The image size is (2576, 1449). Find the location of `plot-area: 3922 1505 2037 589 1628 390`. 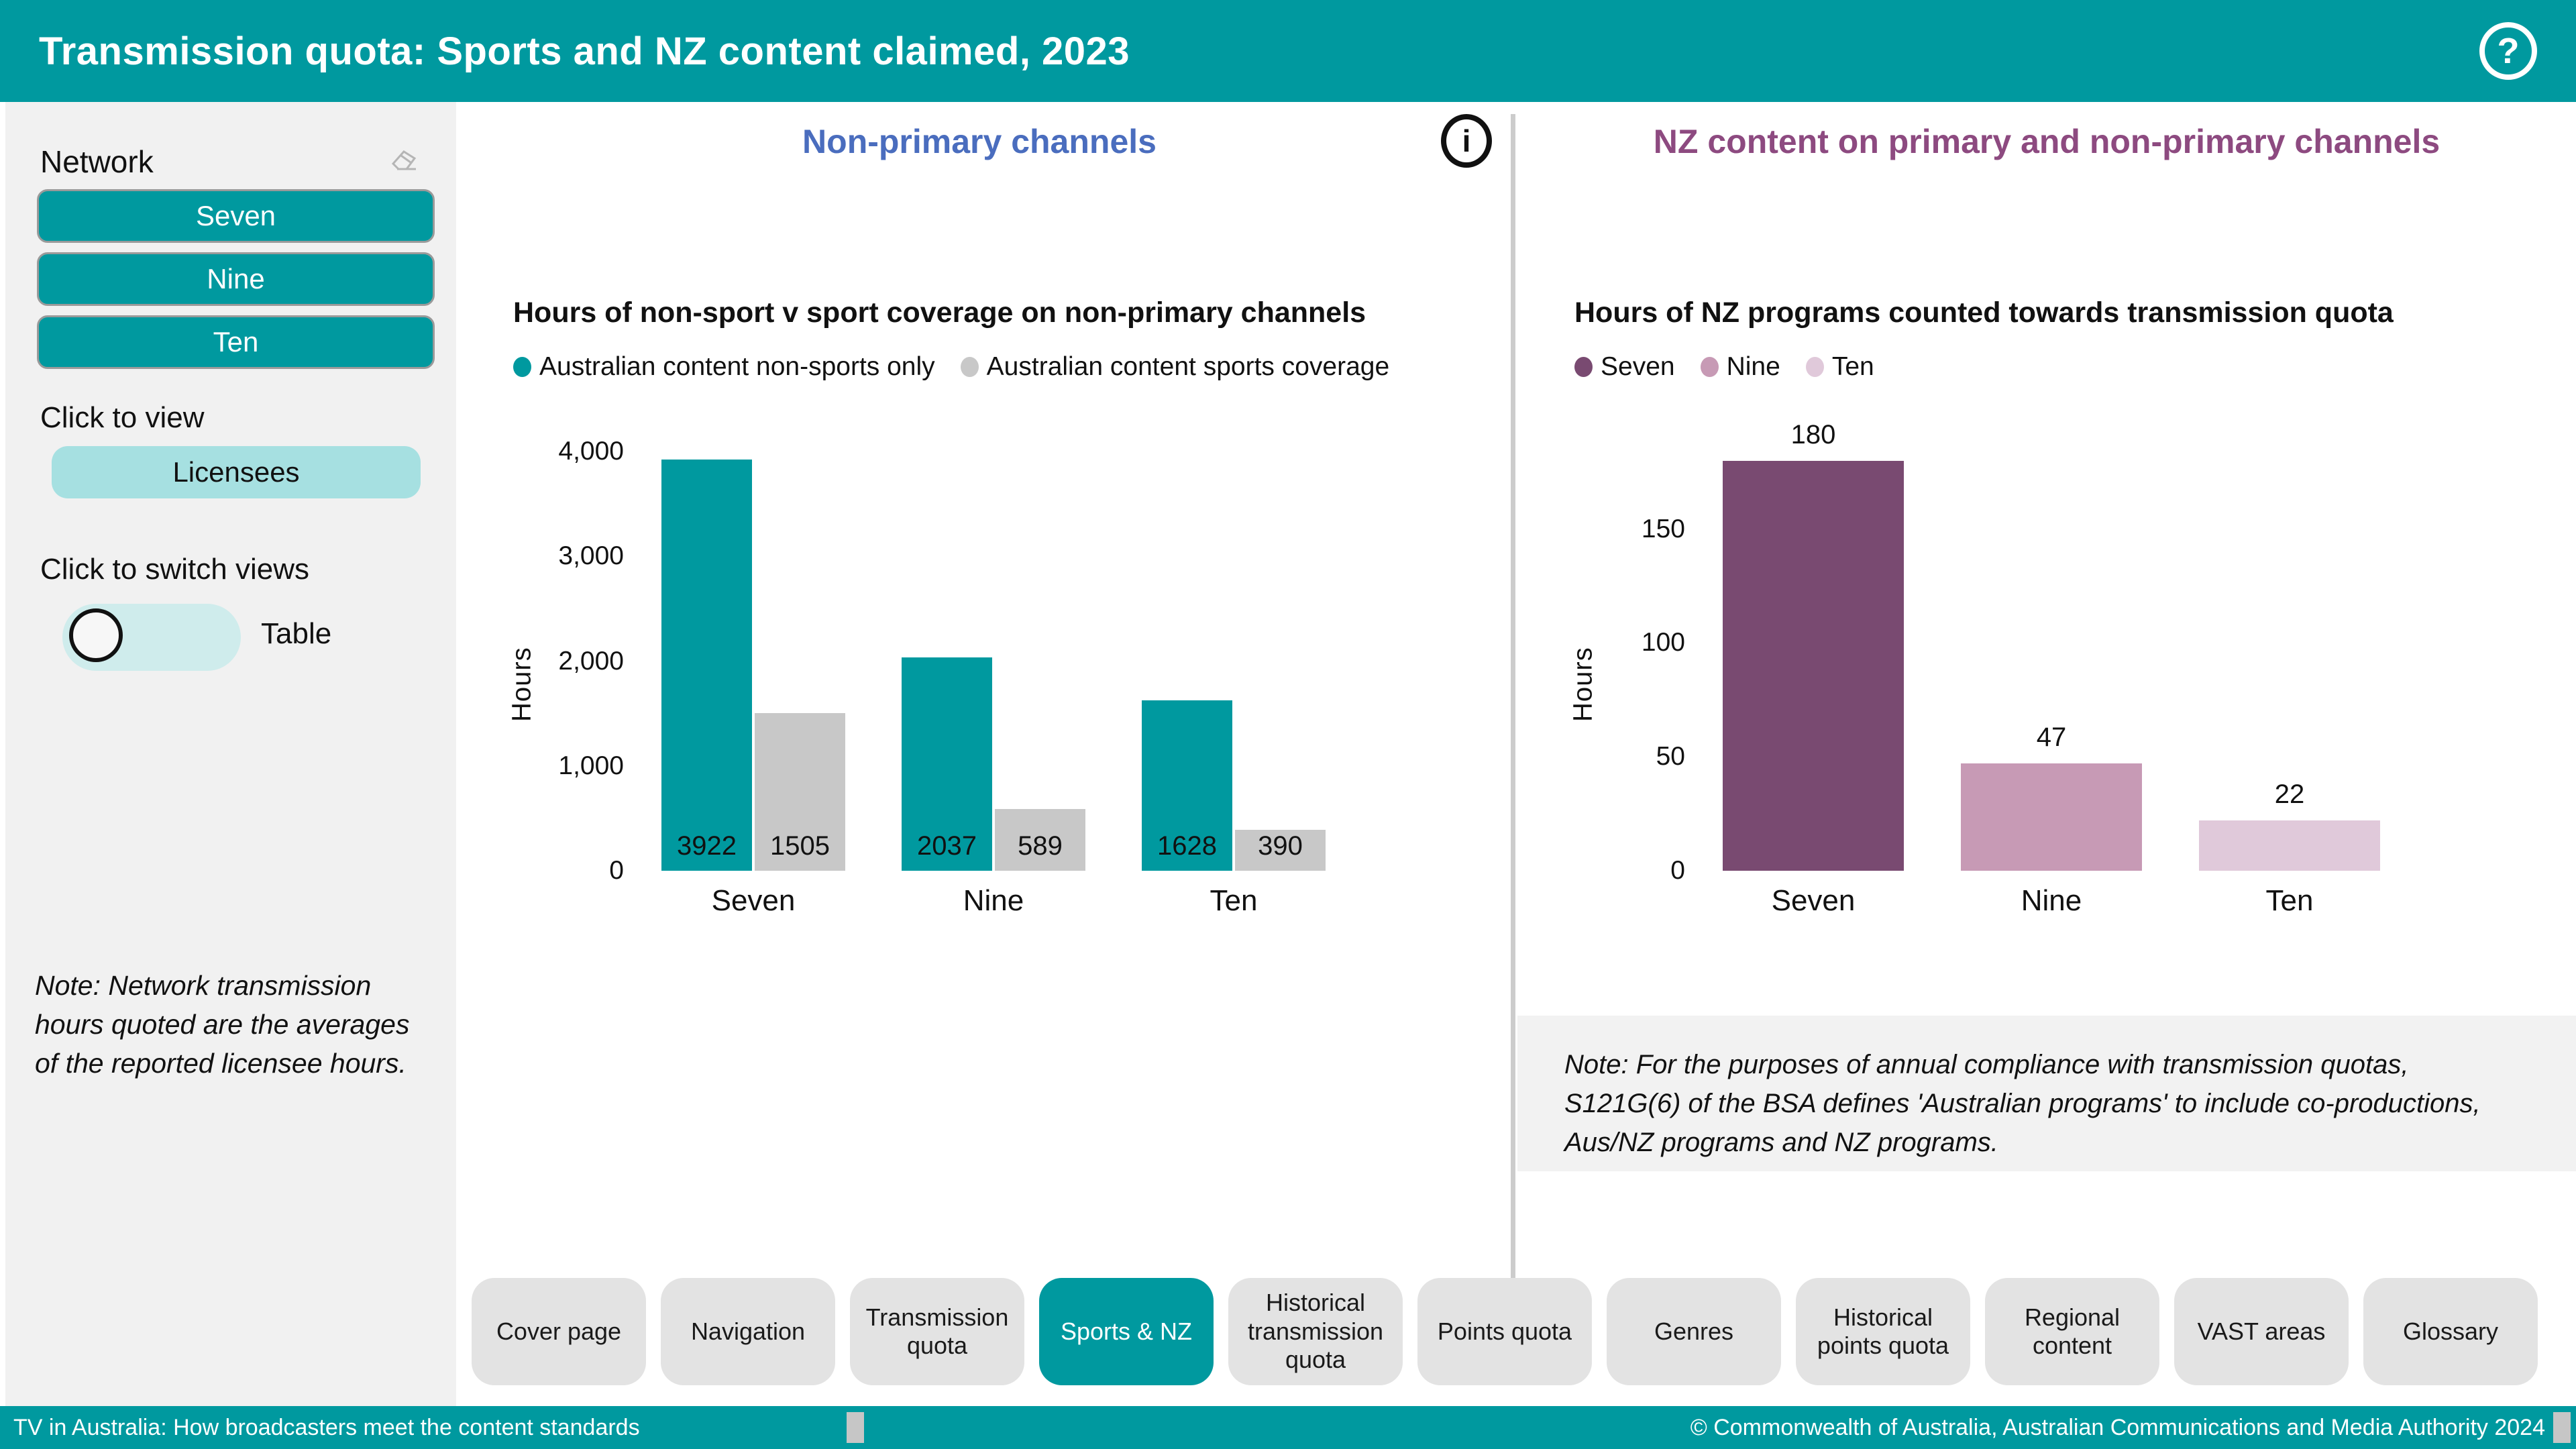

plot-area: 3922 1505 2037 589 1628 390 is located at coordinates (993, 661).